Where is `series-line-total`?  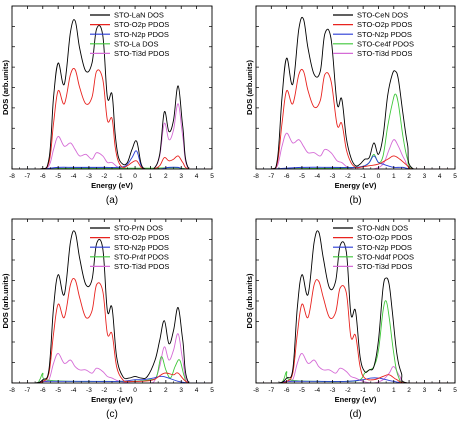
series-line-total is located at coordinates (112, 94).